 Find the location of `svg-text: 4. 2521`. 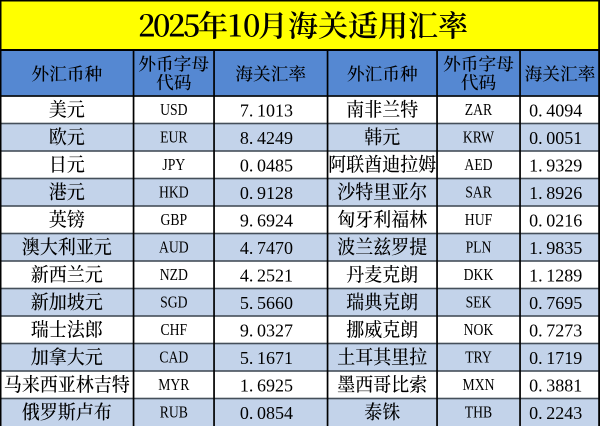

svg-text: 4. 2521 is located at coordinates (266, 275).